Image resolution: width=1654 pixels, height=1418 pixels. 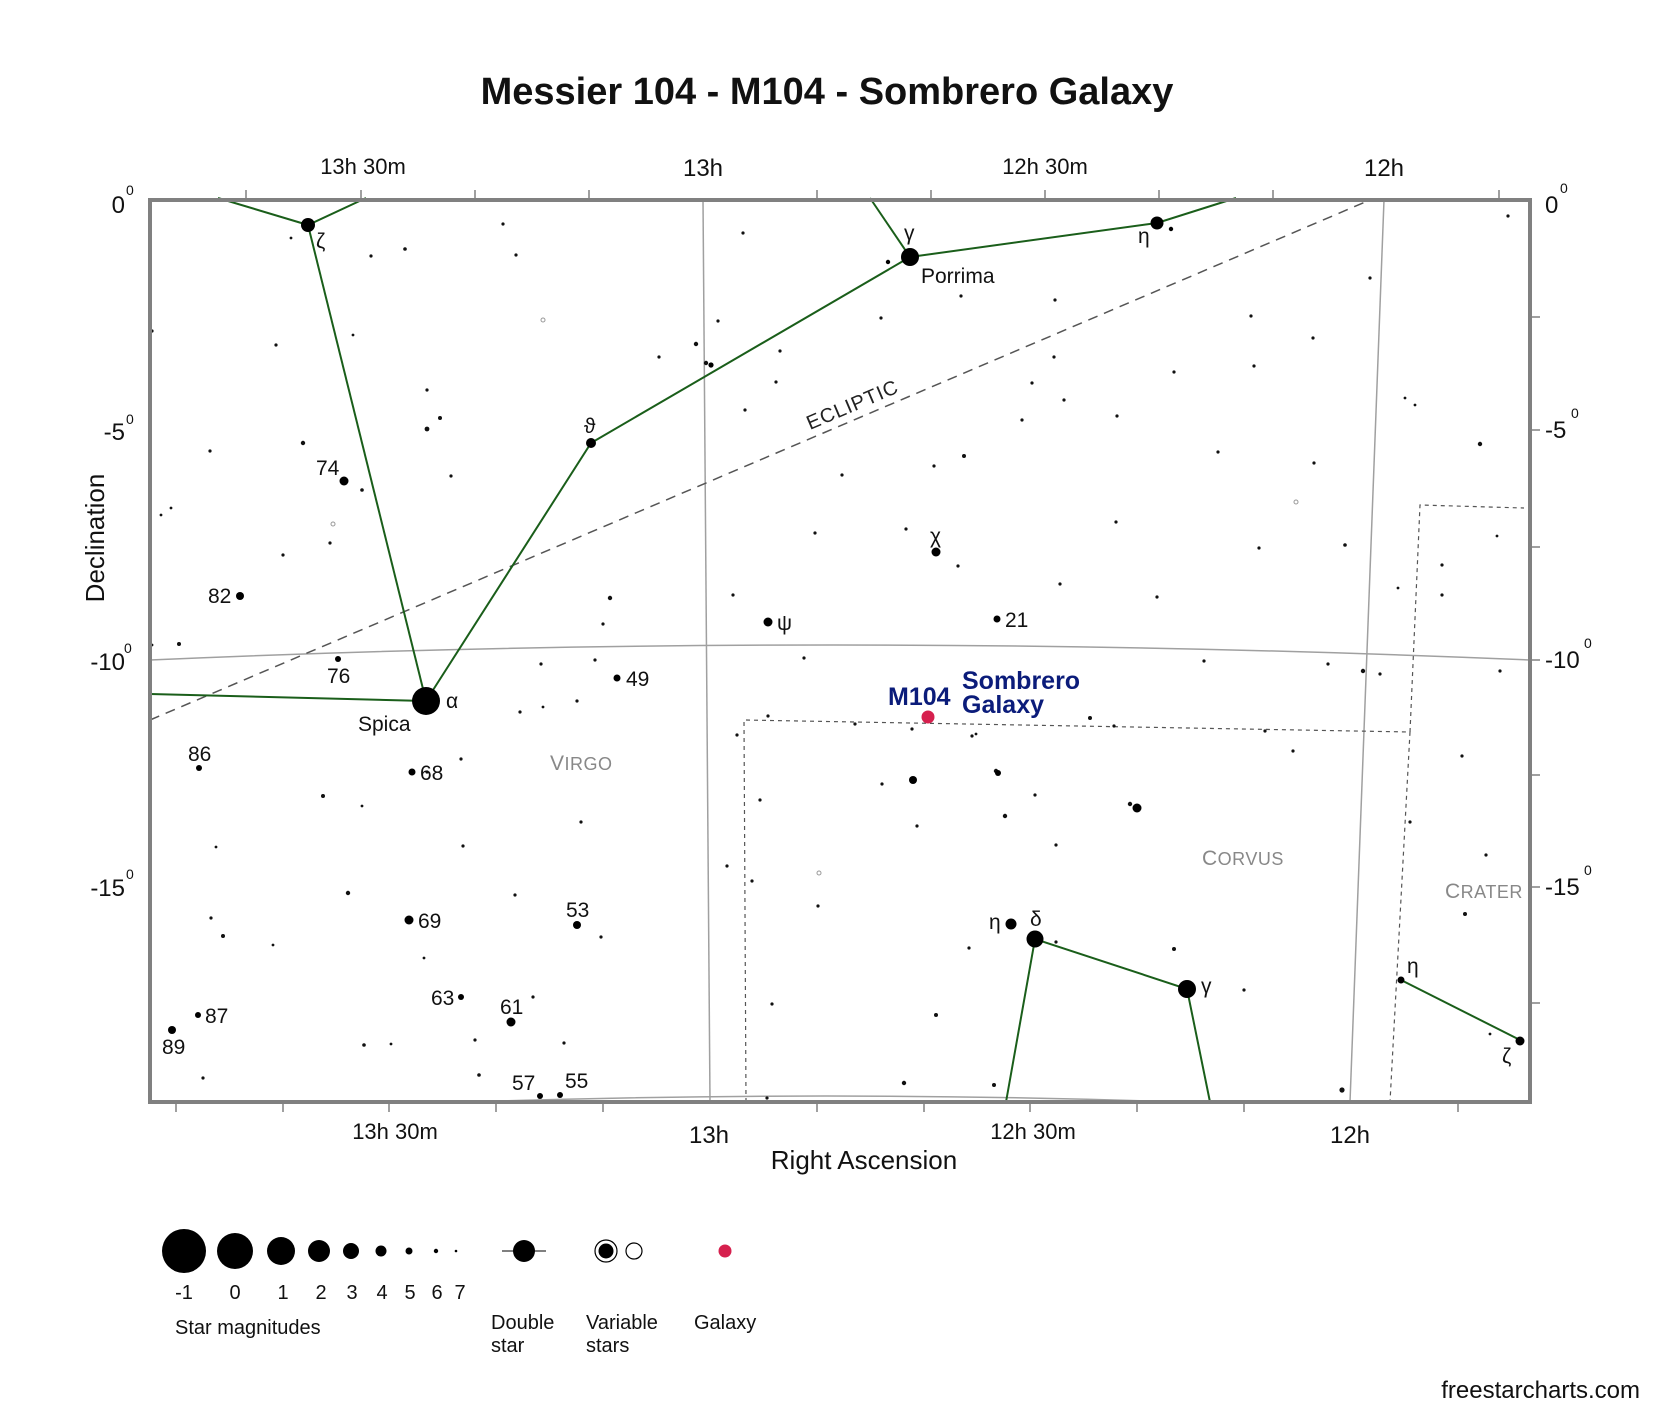 I want to click on svg-text: star, so click(x=508, y=1346).